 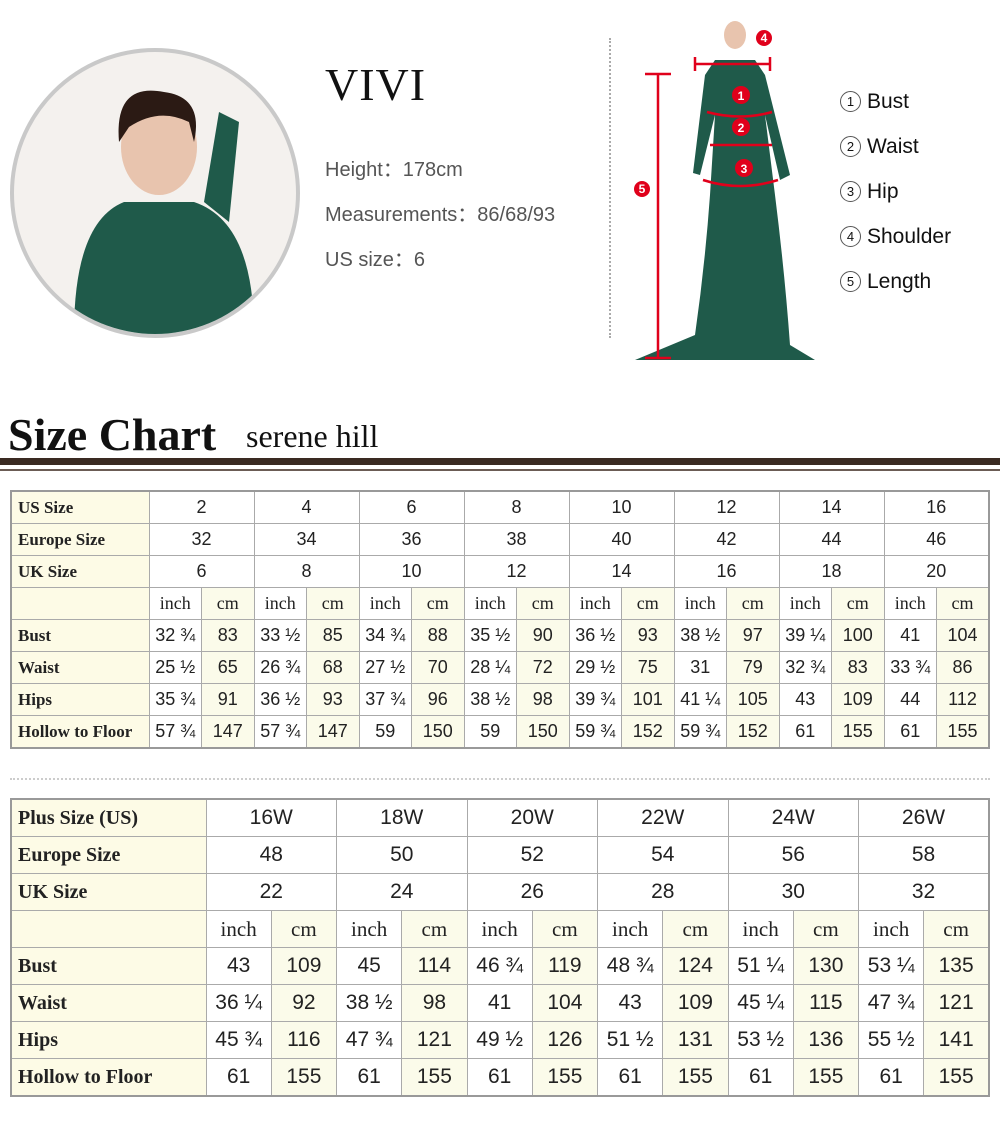 I want to click on size-cell: 20, so click(x=936, y=571).